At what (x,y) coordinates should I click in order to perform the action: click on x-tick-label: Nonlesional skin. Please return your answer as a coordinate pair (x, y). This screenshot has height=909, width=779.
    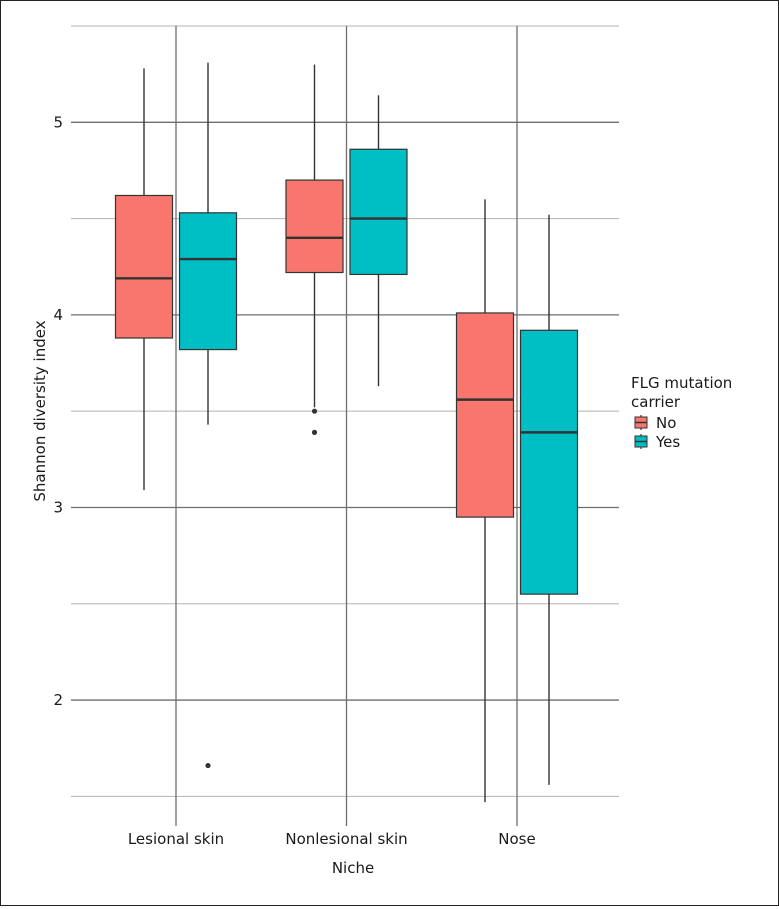
    Looking at the image, I should click on (346, 839).